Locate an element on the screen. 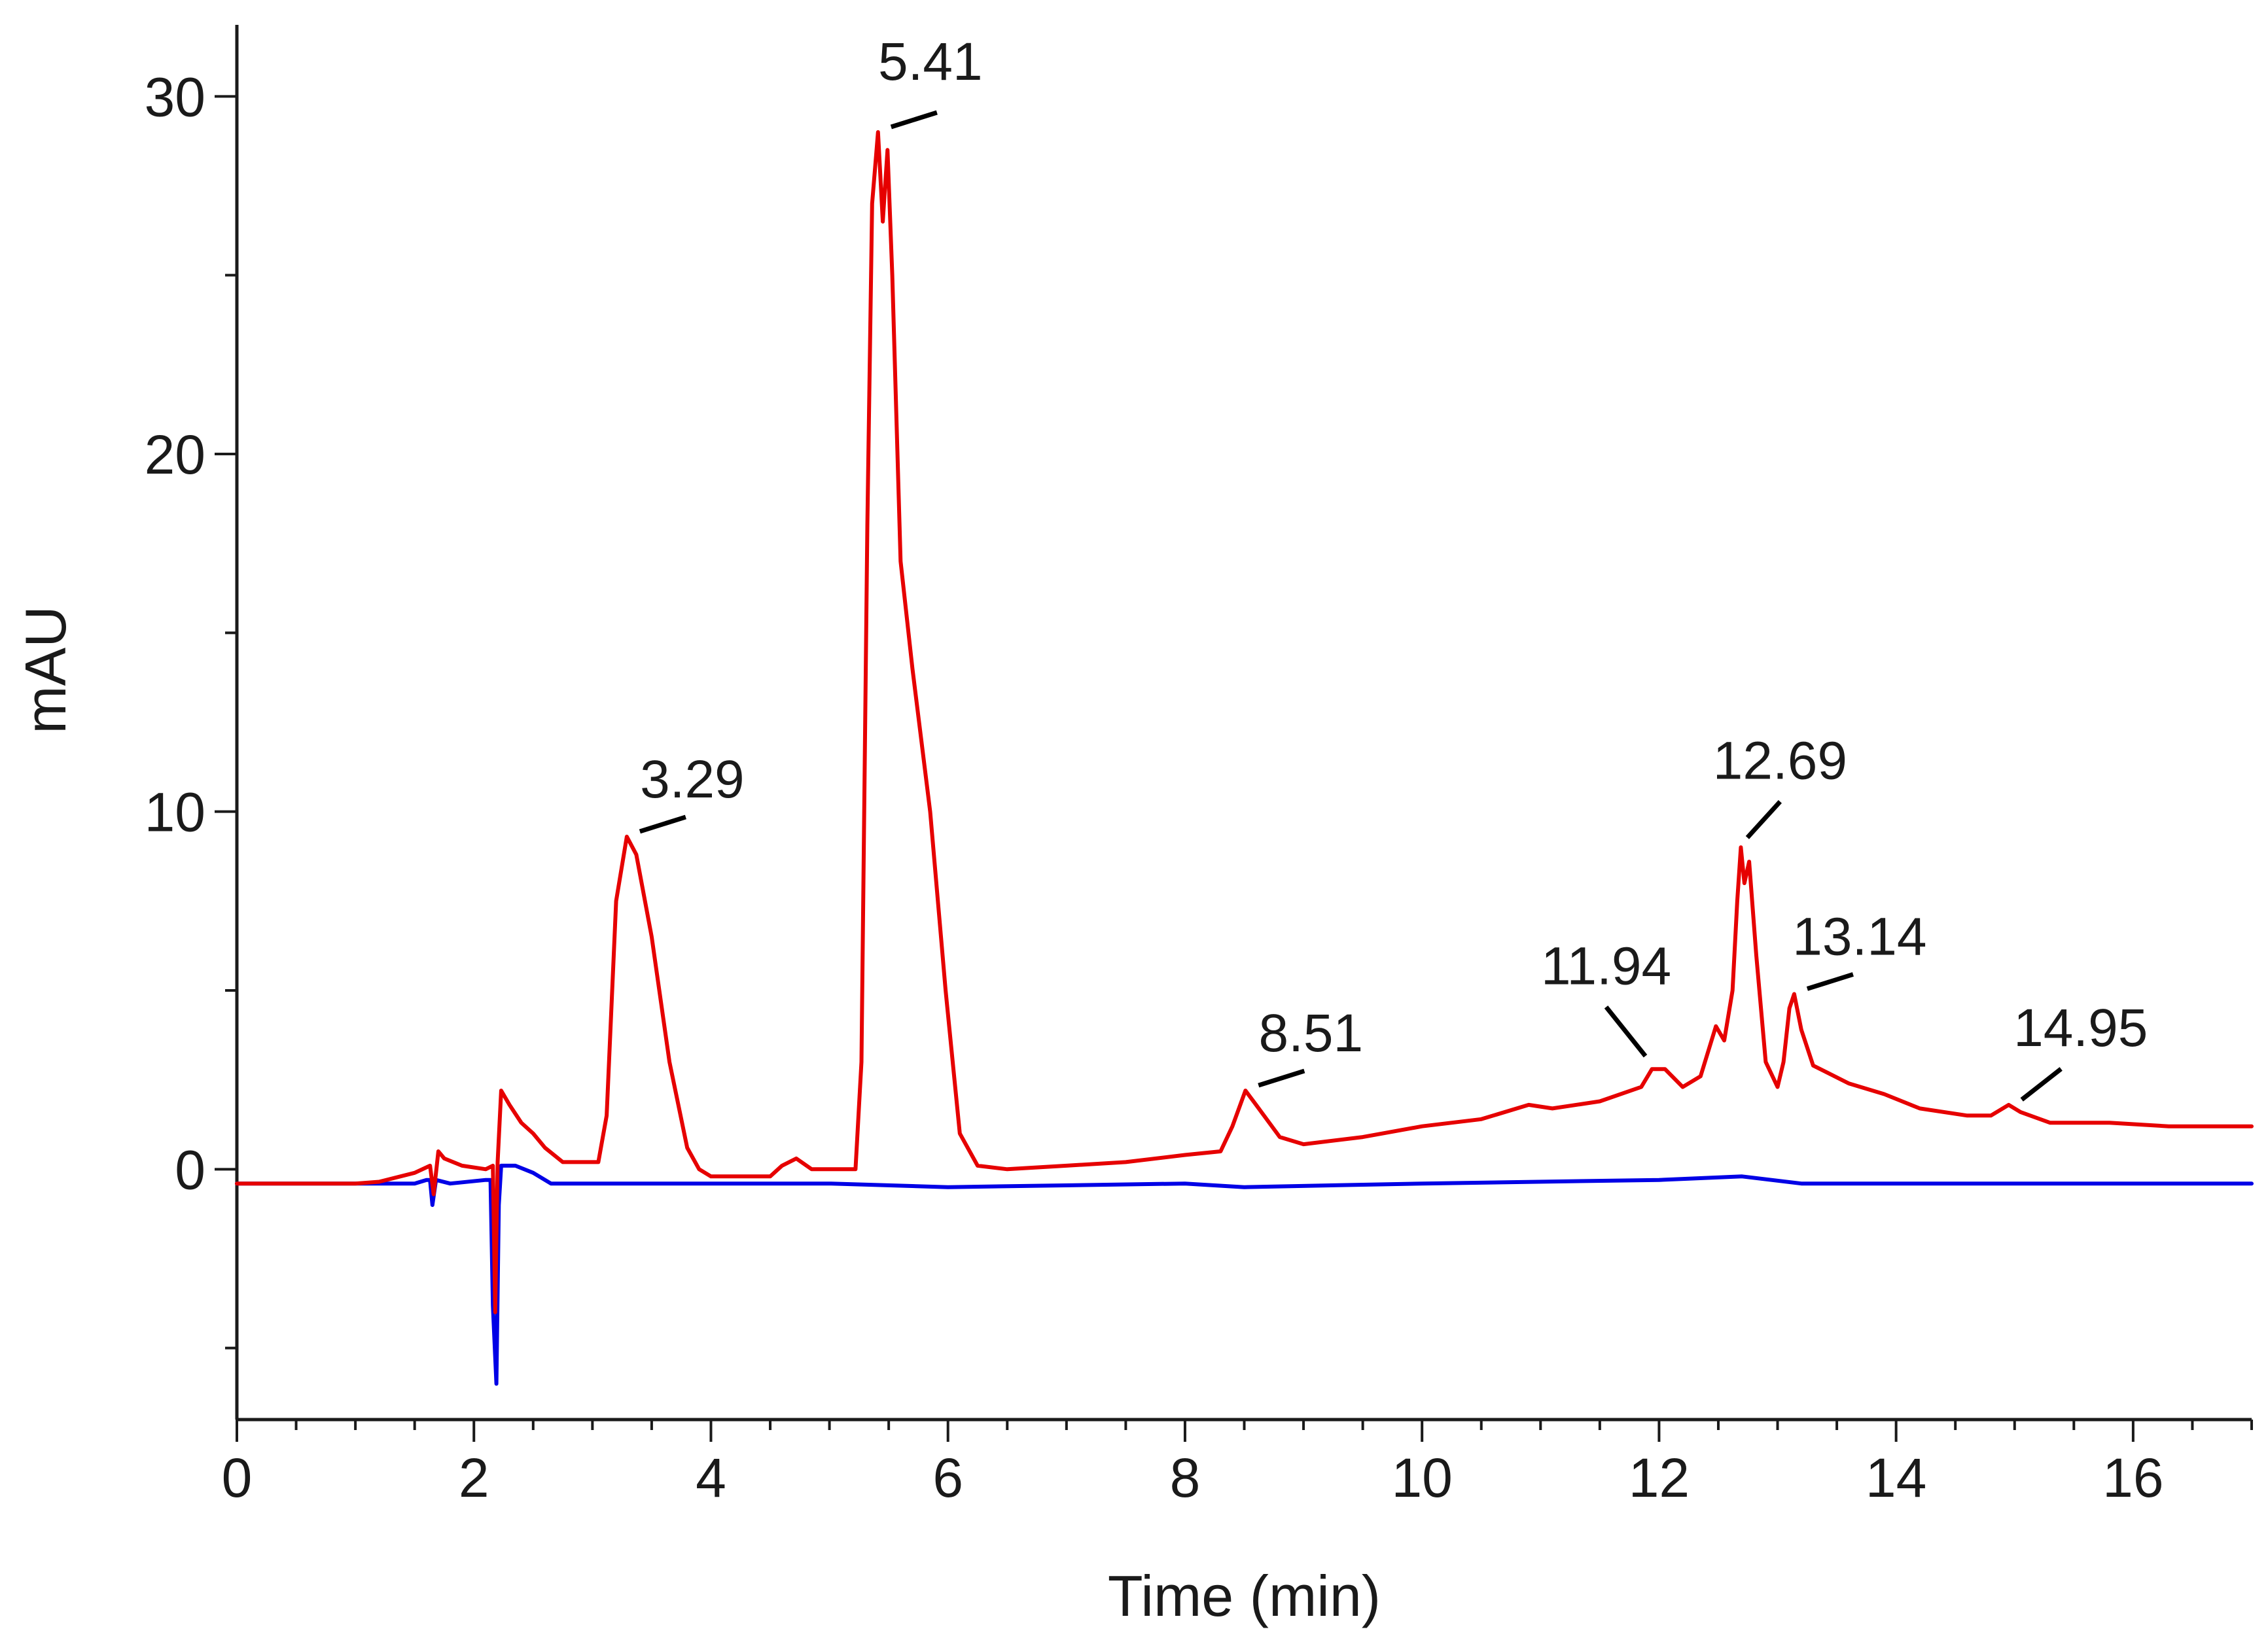 This screenshot has width=2268, height=1642. x-tick-label: 8 is located at coordinates (1185, 1478).